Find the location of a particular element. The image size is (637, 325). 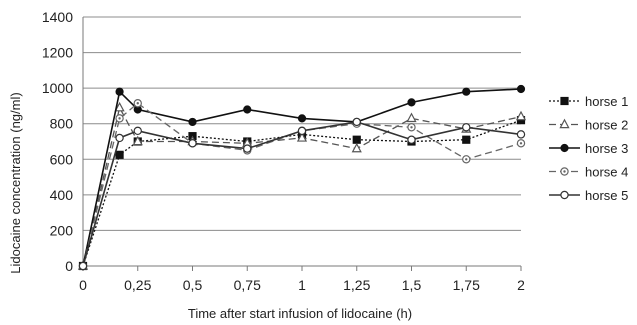

data-point-s4-7-center is located at coordinates (411, 127).